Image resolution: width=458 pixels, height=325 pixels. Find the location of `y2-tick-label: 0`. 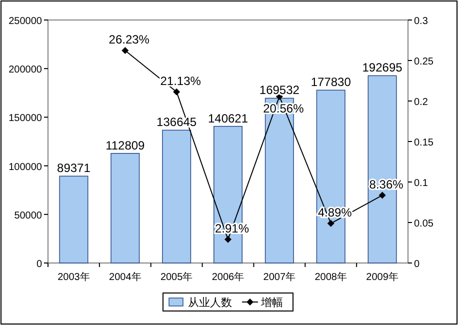

y2-tick-label: 0 is located at coordinates (417, 264).